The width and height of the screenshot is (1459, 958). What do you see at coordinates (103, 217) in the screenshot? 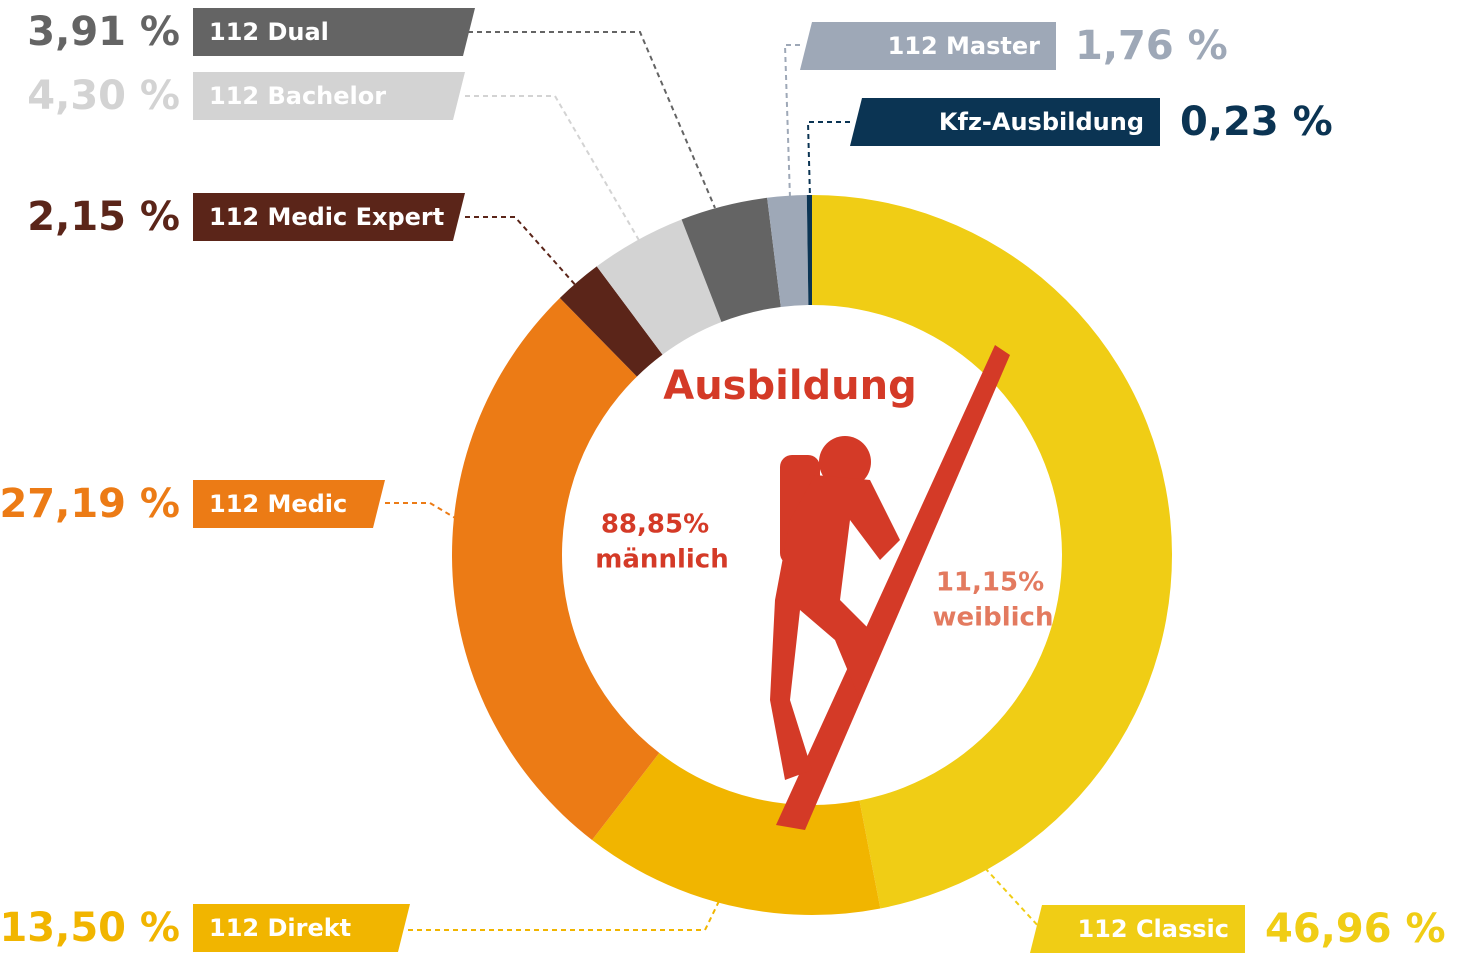
I see `data-label: 2,15 %` at bounding box center [103, 217].